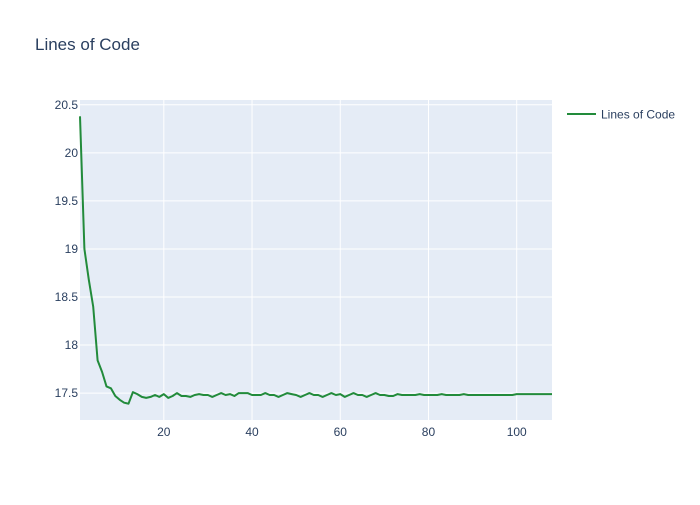 This screenshot has width=700, height=505. Describe the element at coordinates (67, 297) in the screenshot. I see `y-tick-label: 18.5` at that location.